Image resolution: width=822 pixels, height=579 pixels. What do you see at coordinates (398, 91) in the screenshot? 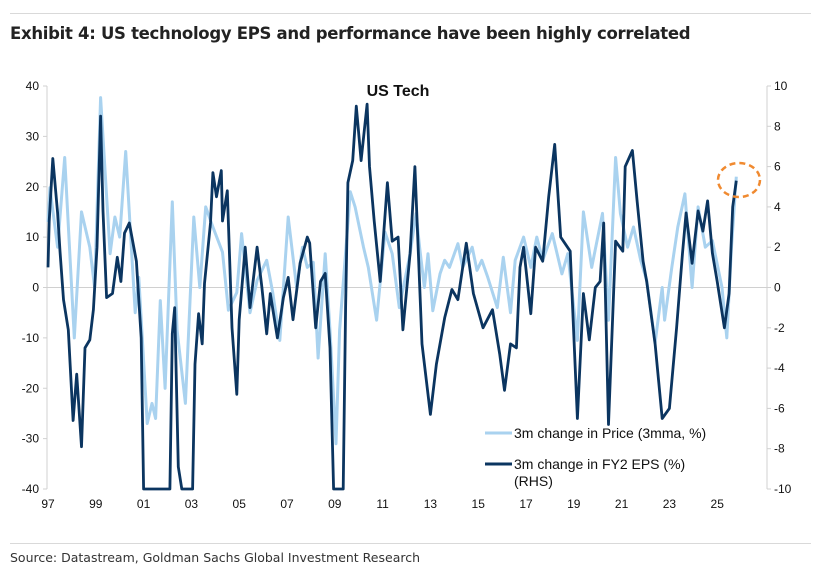
I see `chart-title: US Tech` at bounding box center [398, 91].